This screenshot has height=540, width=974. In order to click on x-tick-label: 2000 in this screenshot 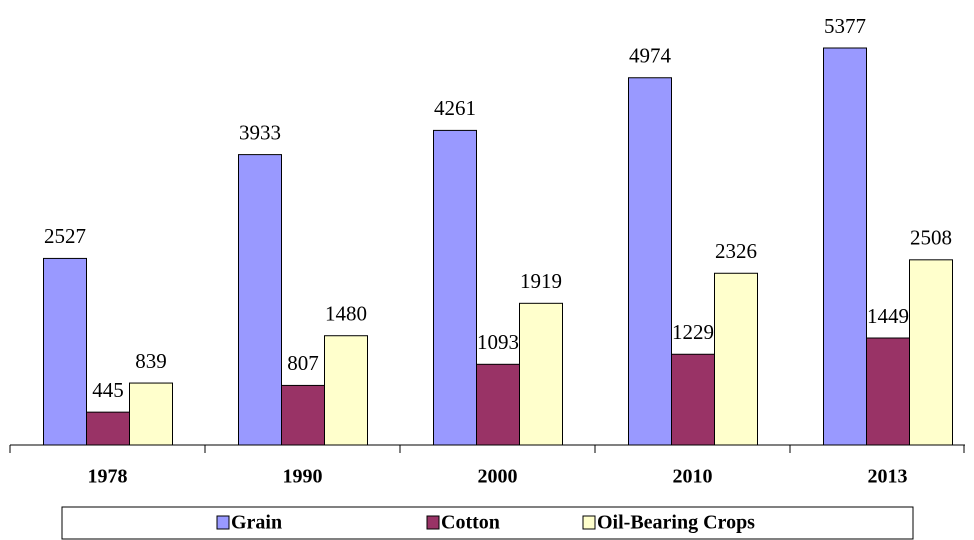, I will do `click(498, 477)`.